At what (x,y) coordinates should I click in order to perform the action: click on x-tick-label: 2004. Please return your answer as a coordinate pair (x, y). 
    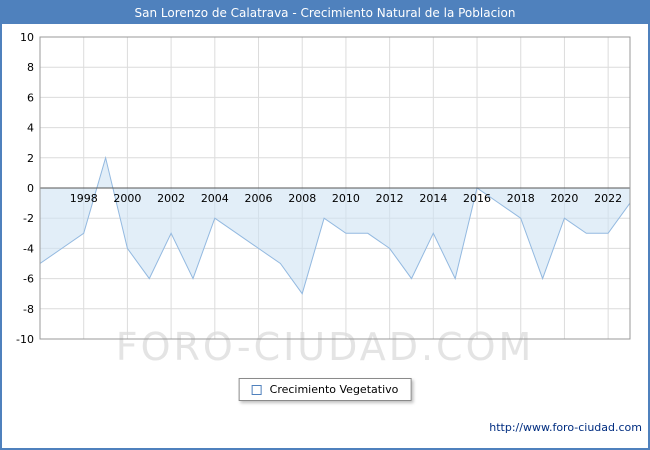
    Looking at the image, I should click on (215, 198).